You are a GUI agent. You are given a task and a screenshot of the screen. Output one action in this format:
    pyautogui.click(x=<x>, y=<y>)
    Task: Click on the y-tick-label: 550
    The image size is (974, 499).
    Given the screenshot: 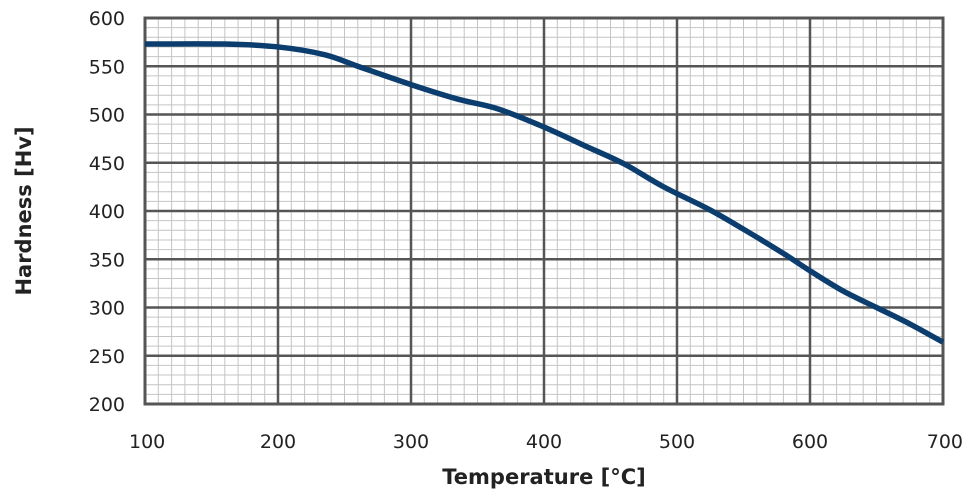 What is the action you would take?
    pyautogui.click(x=107, y=67)
    